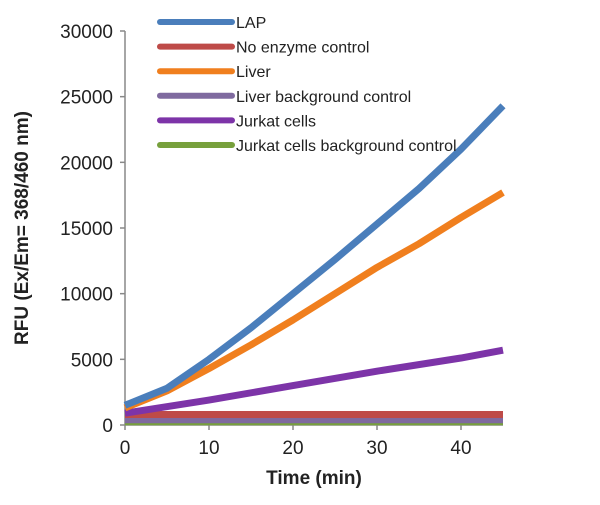  What do you see at coordinates (86, 32) in the screenshot?
I see `y-tick-label: 30000` at bounding box center [86, 32].